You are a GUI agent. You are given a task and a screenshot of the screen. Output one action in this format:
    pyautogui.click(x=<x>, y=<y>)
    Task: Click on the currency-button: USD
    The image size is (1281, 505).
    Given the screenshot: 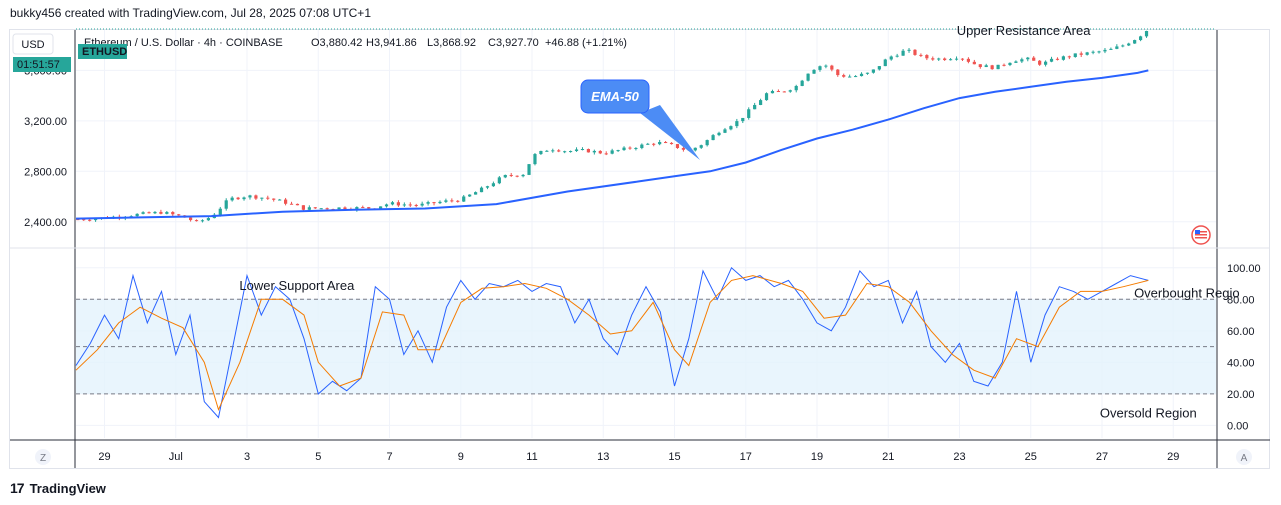 What is the action you would take?
    pyautogui.click(x=32, y=45)
    